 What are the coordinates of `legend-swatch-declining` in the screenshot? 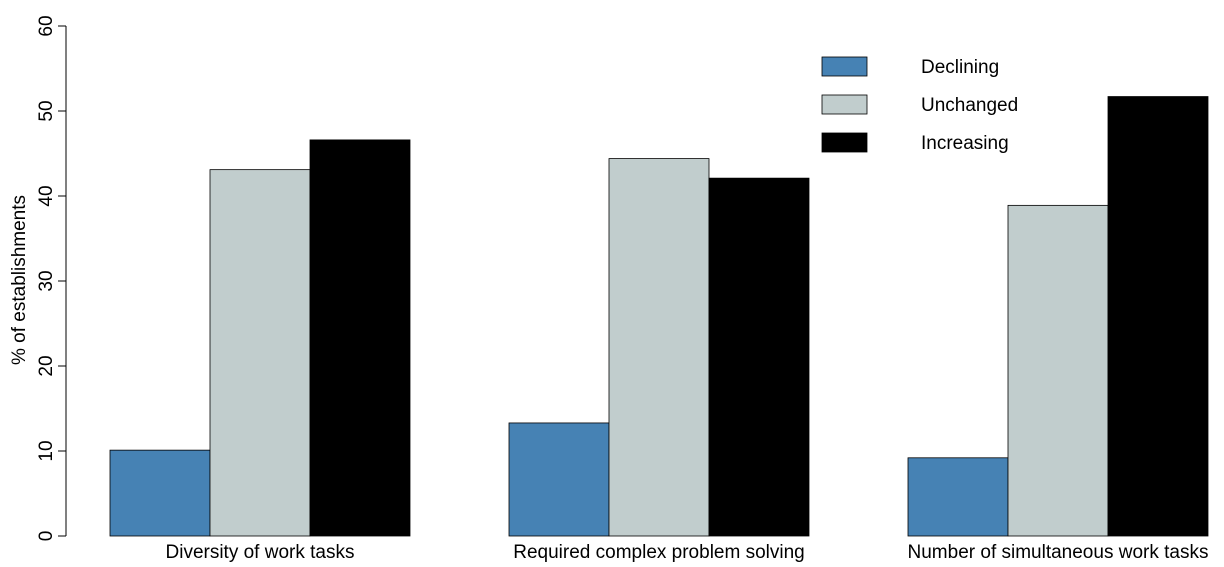 It's located at (844, 66).